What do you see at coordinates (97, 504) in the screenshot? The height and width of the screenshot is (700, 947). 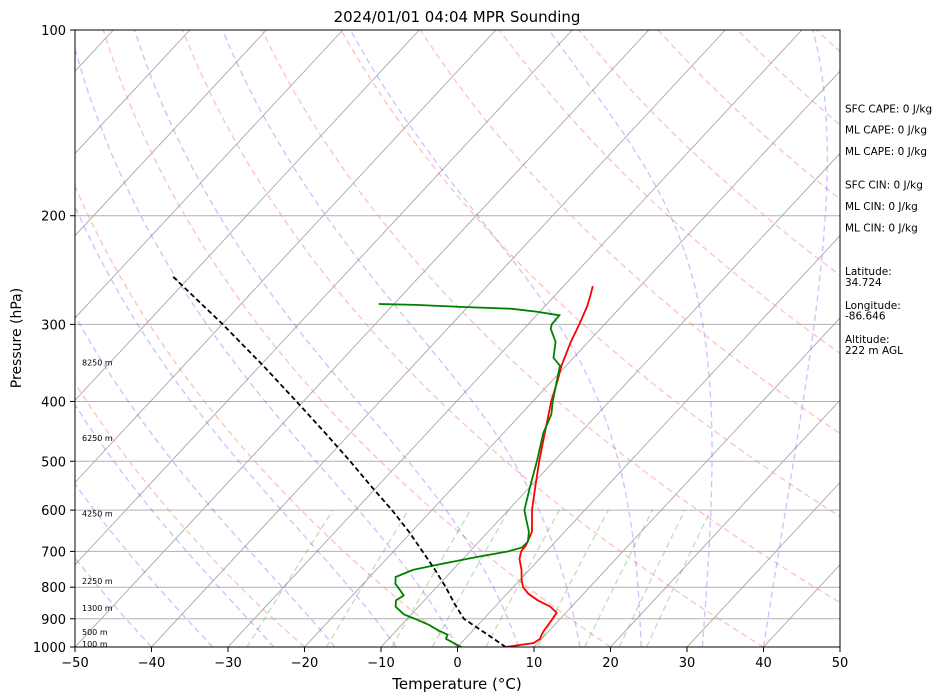 I see `height-labels: 100 m 500 m 1300 m 2250 m 4250 m 6250 m 8250 m` at bounding box center [97, 504].